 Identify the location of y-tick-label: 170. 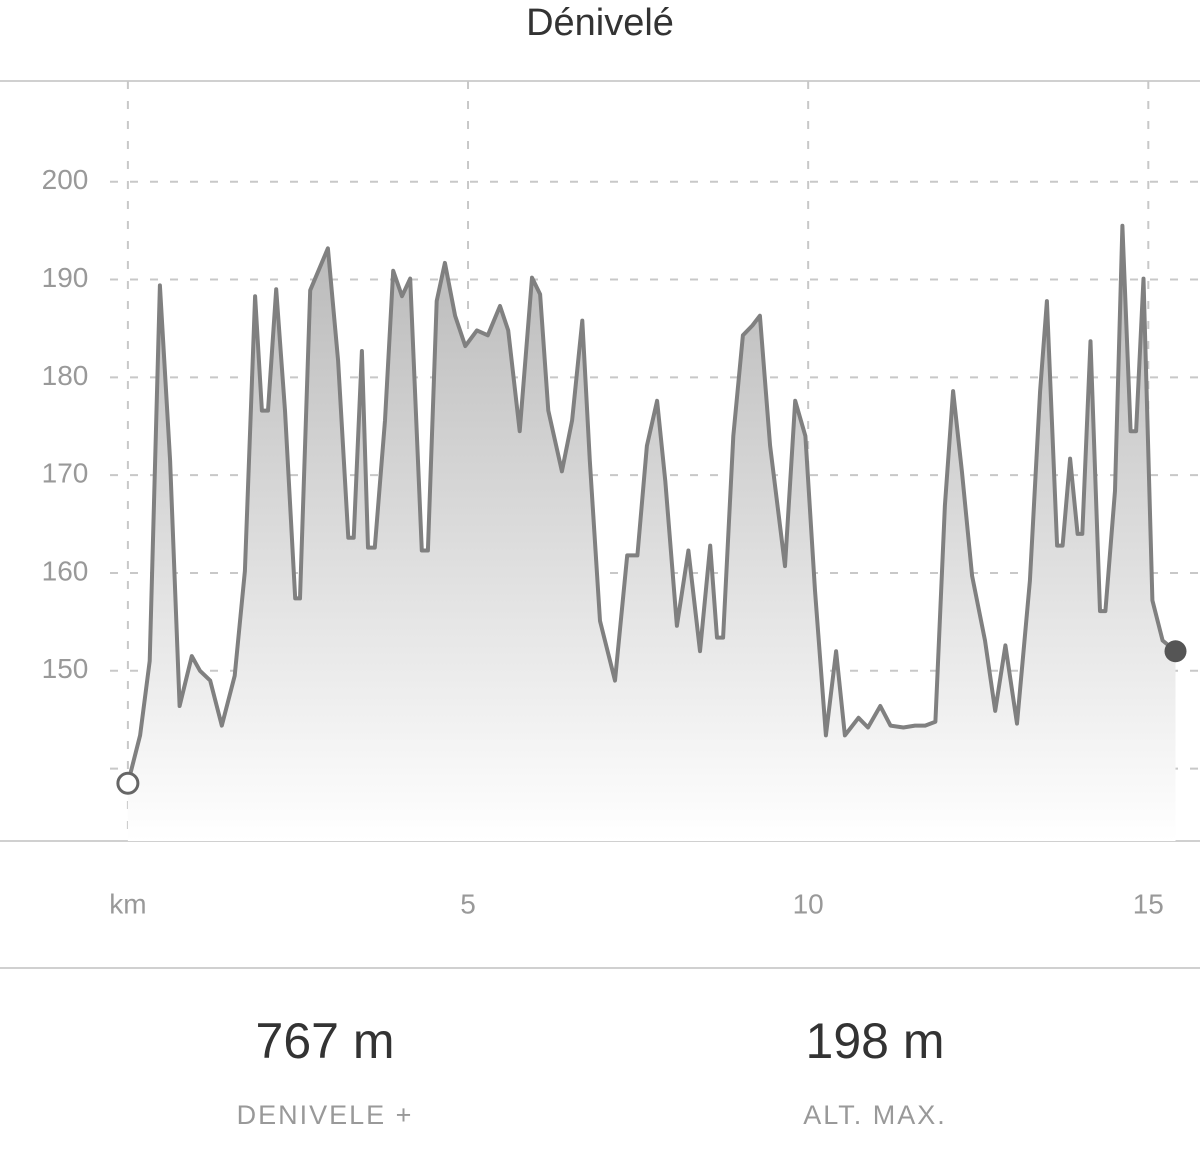
(65, 473).